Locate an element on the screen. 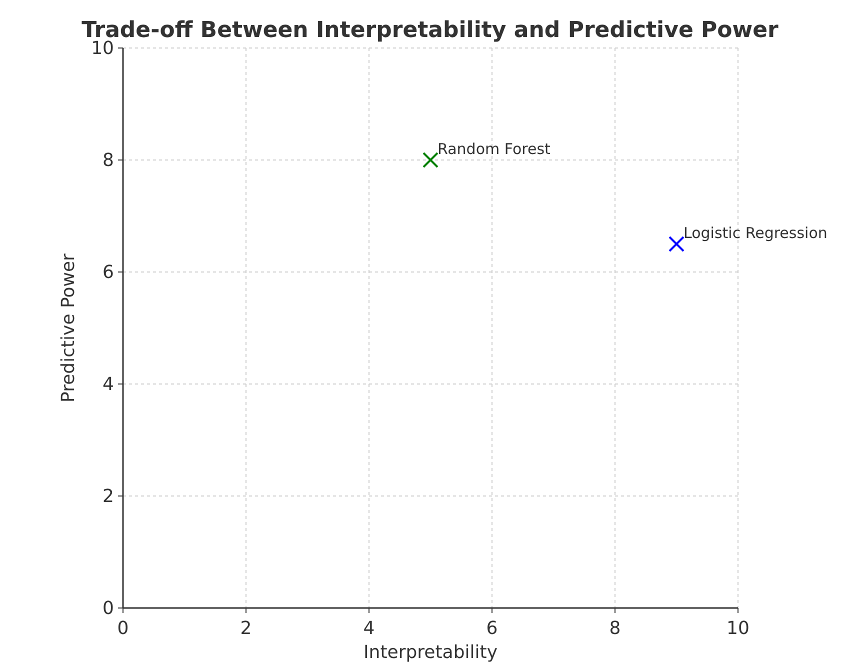 The width and height of the screenshot is (860, 667). x-tick-label: 8 is located at coordinates (615, 628).